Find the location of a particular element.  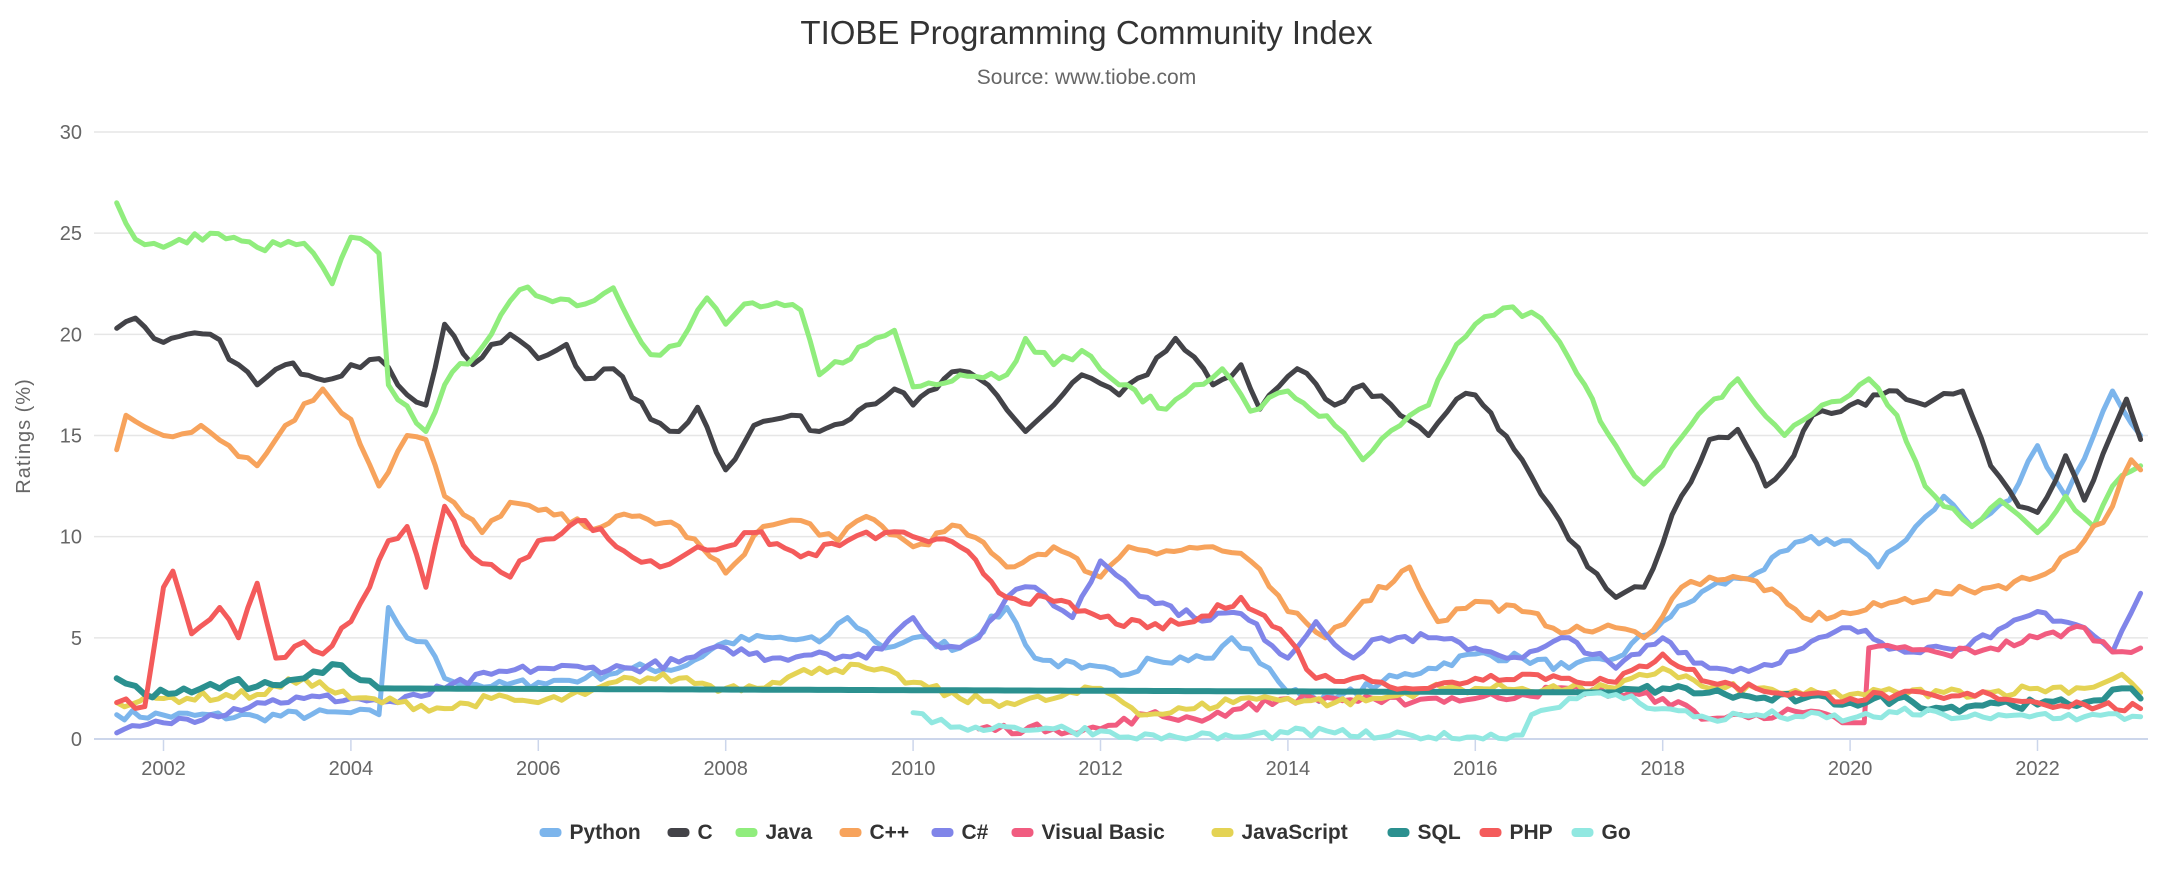

y-tick-label: 0 is located at coordinates (76, 740).